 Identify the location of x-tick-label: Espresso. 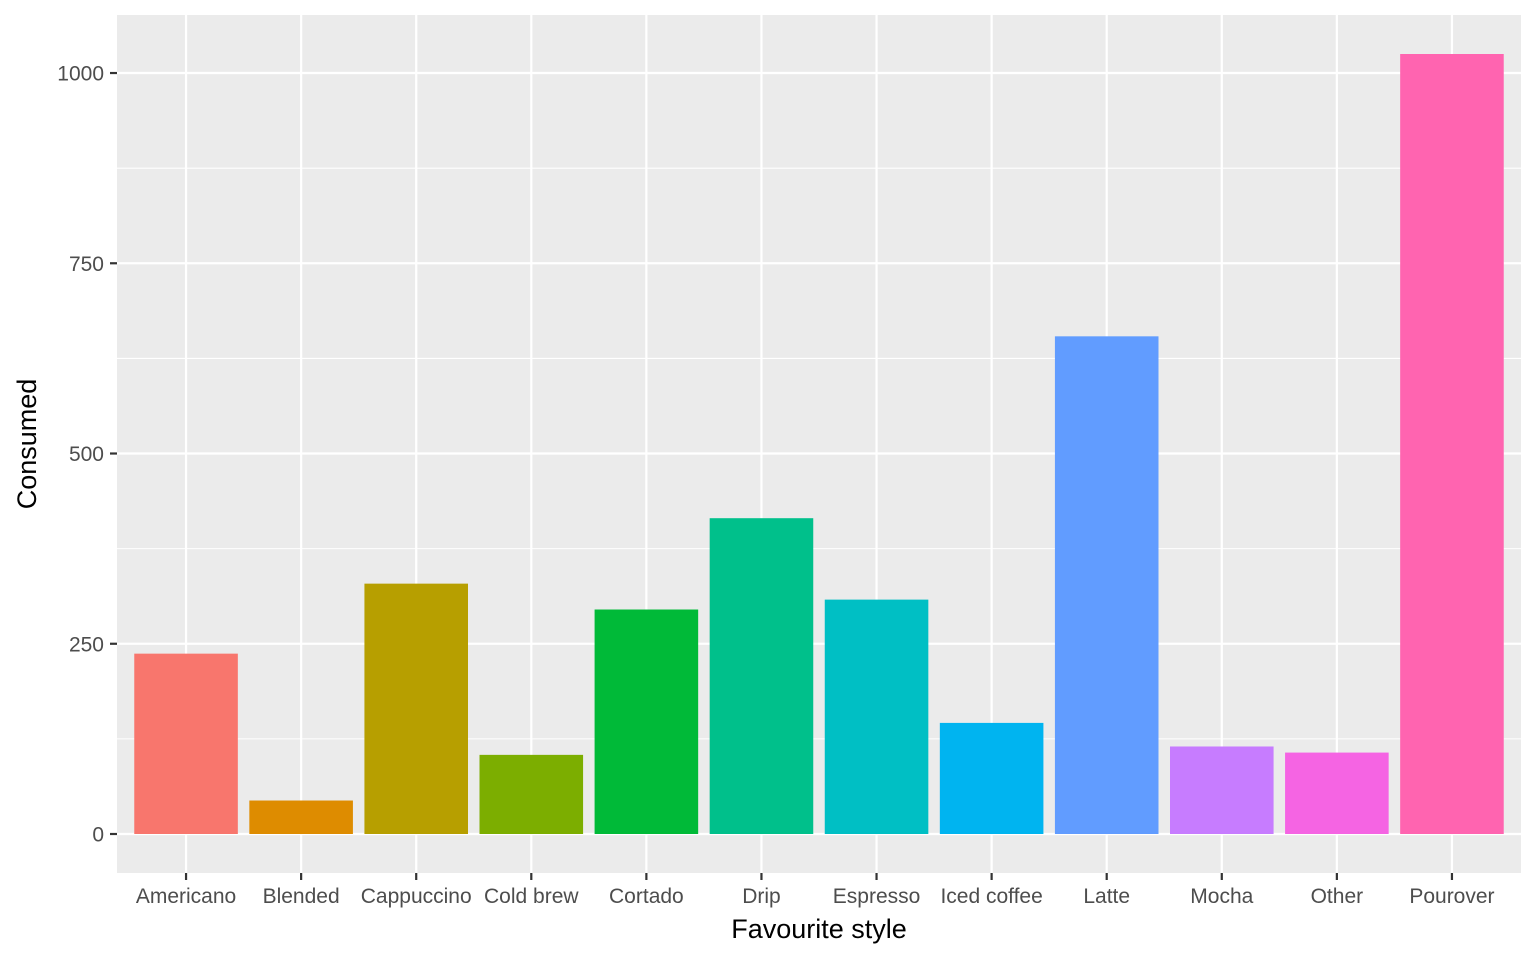
(877, 896).